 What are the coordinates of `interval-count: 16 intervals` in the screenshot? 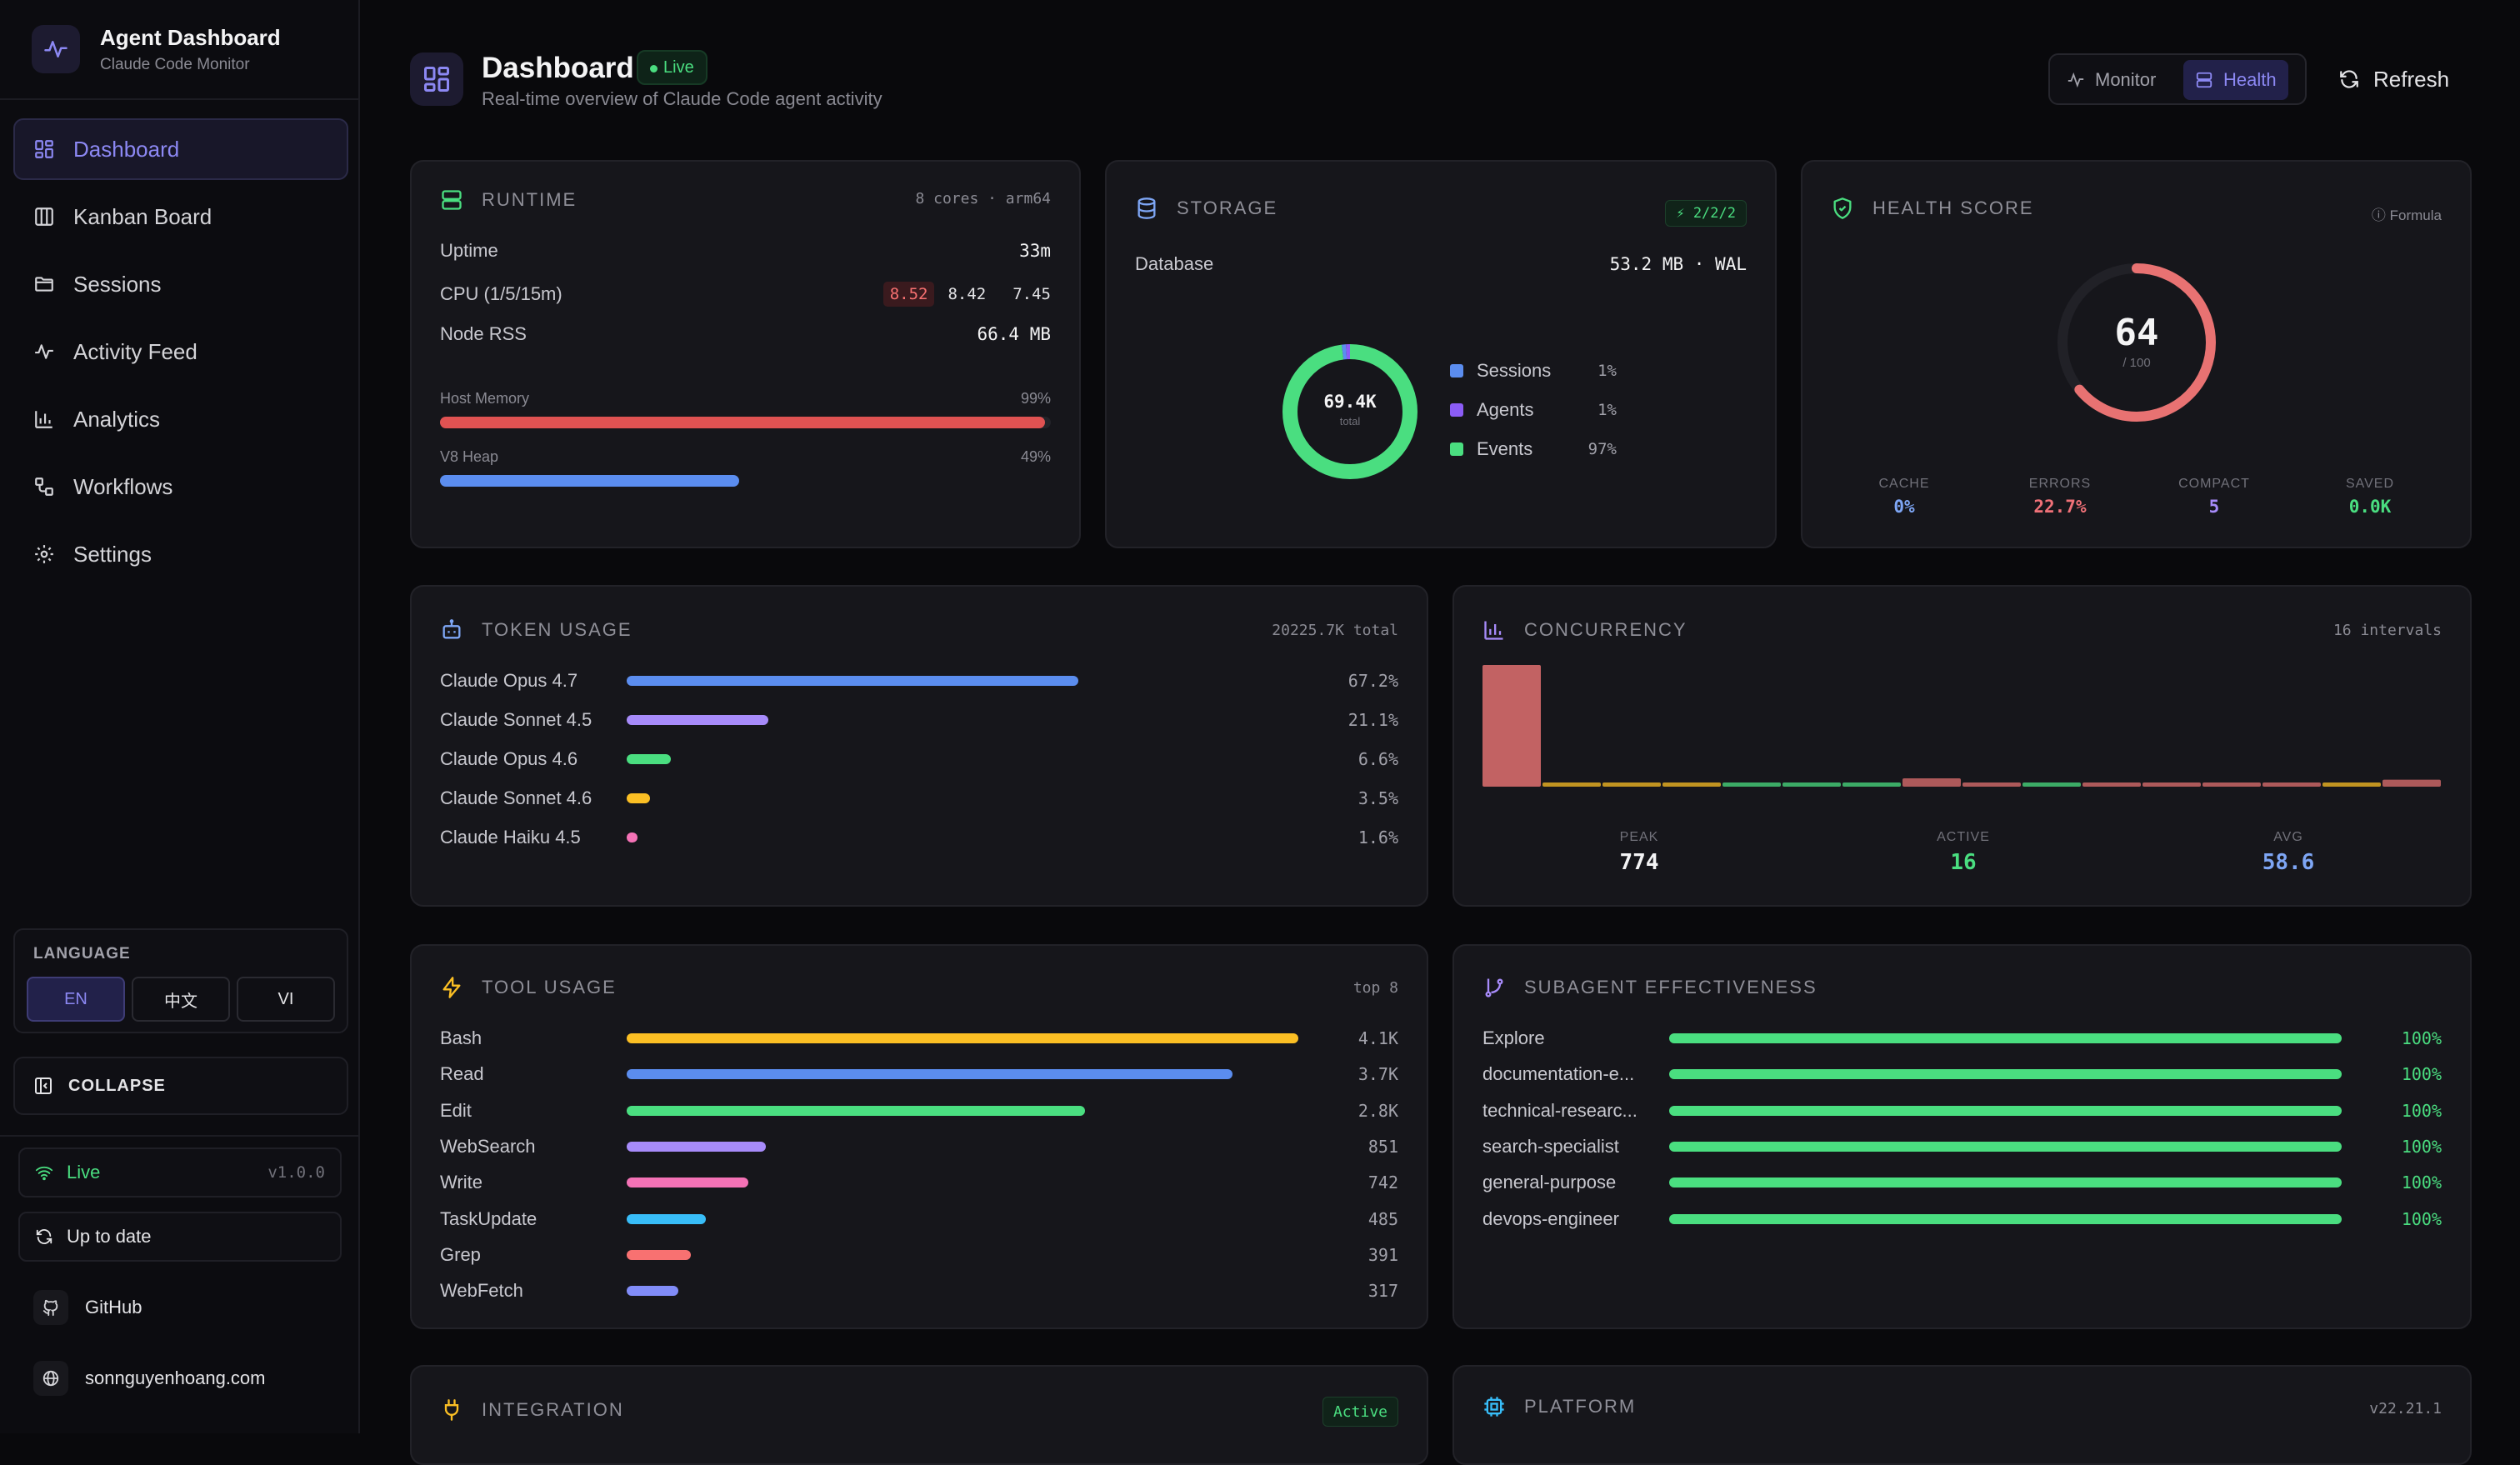 It's located at (2387, 630).